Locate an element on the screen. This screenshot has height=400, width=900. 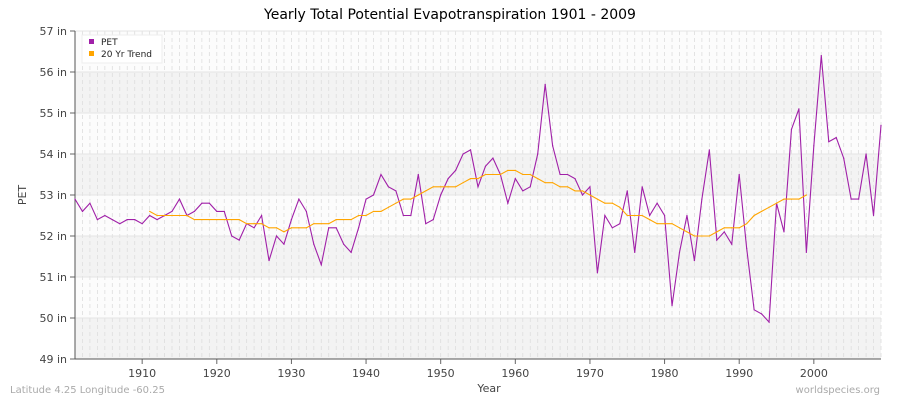
y-tick-label: 57 in is located at coordinates (53, 31).